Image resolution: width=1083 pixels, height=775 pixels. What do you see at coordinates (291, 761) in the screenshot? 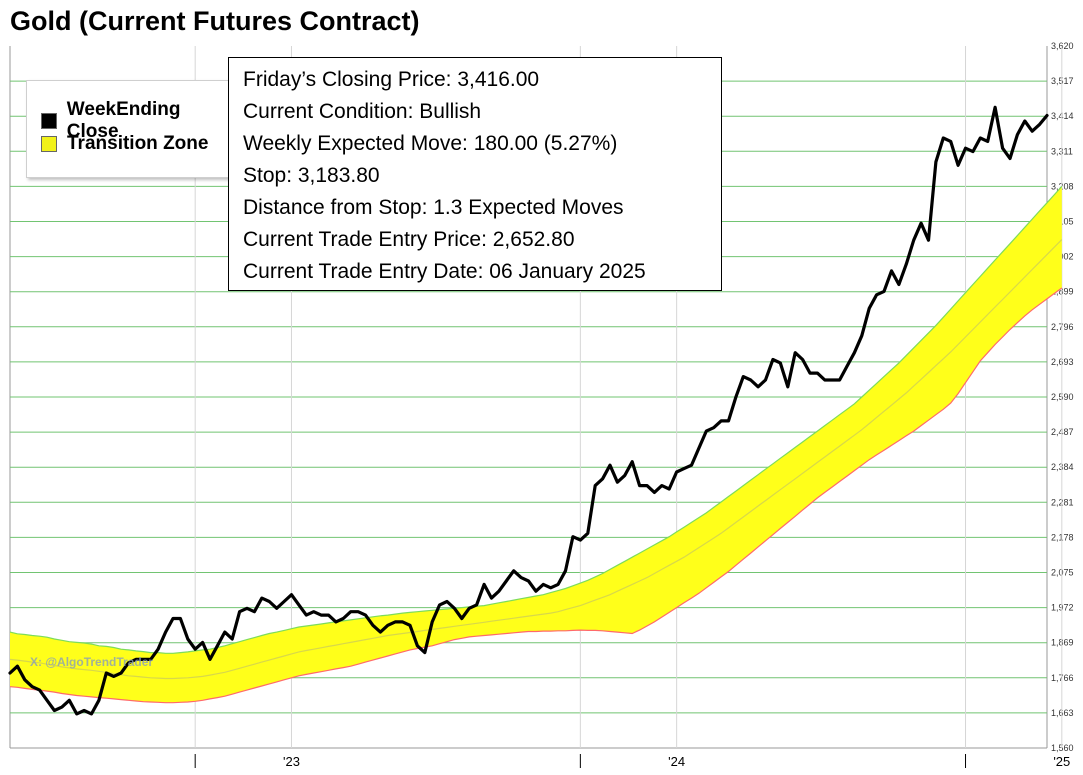
I see `x-tick-label: '23` at bounding box center [291, 761].